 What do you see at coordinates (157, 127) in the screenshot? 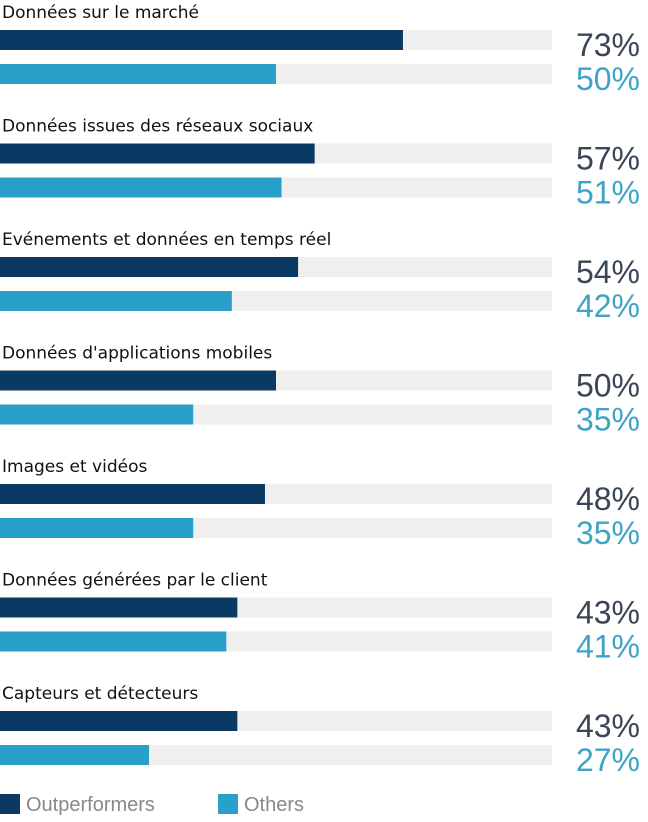
I see `category-label: Données issues des réseaux sociaux` at bounding box center [157, 127].